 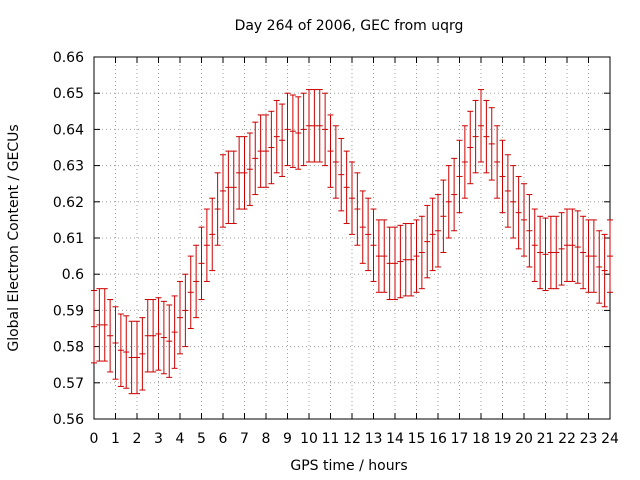 I want to click on y-axis-label: Global Electron Content / GECUs, so click(x=14, y=237).